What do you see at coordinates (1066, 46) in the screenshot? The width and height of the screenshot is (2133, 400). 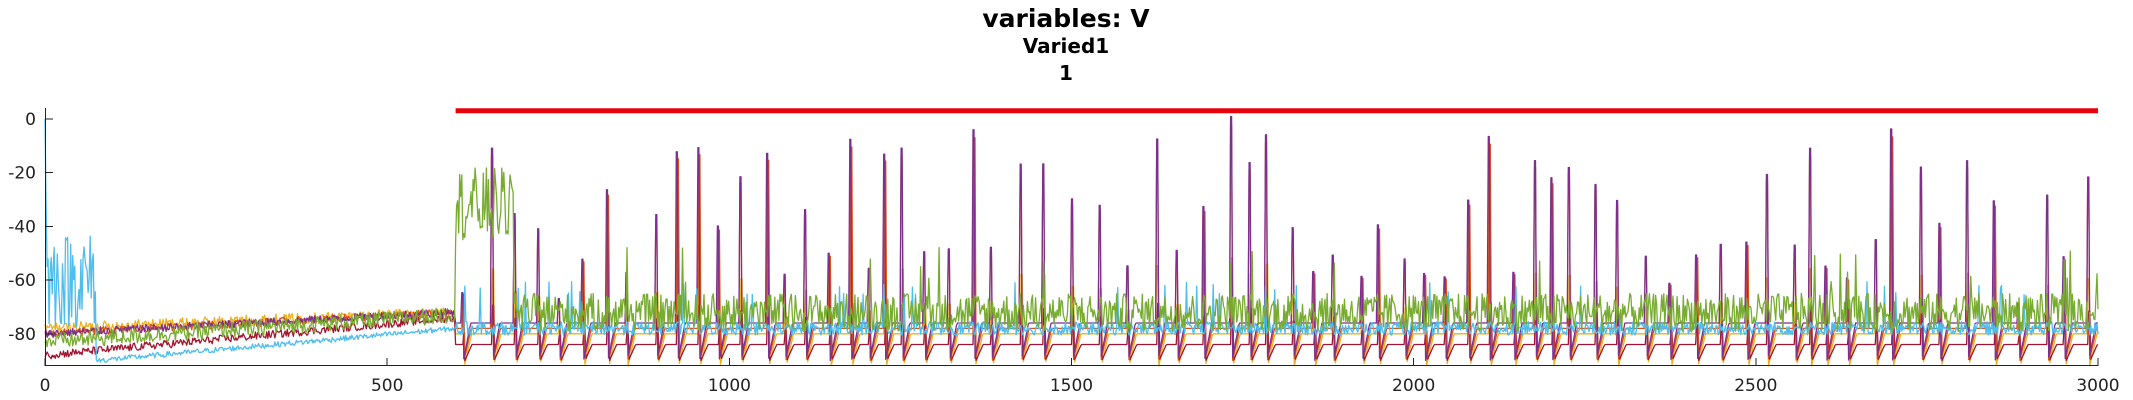 I see `chart-subtitle: Varied1` at bounding box center [1066, 46].